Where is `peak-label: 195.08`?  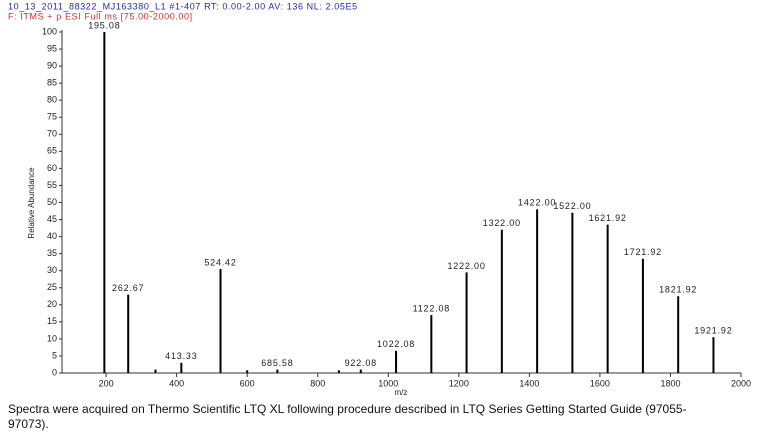 peak-label: 195.08 is located at coordinates (104, 25).